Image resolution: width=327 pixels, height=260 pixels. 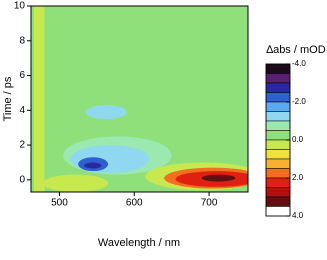 What do you see at coordinates (22, 110) in the screenshot?
I see `y-tick-label: 4` at bounding box center [22, 110].